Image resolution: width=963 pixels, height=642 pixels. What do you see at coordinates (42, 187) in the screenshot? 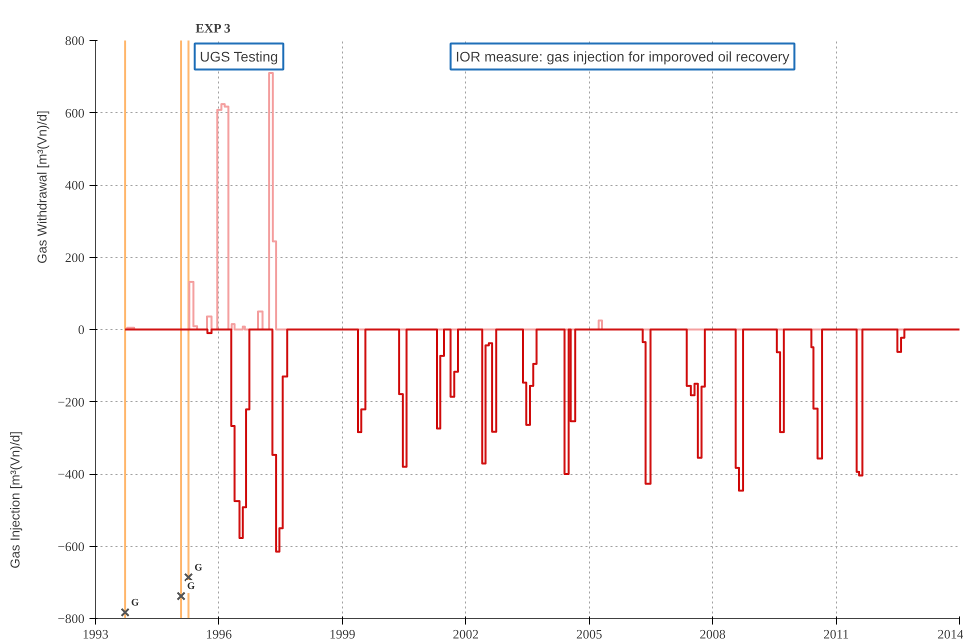
I see `y-axis-title: Gas Withdrawal [m³(Vn)/d]` at bounding box center [42, 187].